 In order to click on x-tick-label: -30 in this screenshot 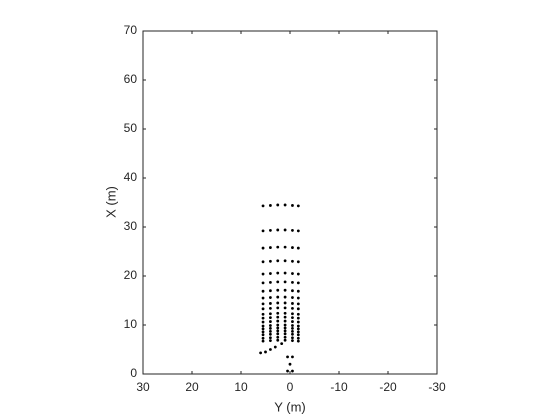, I will do `click(437, 387)`.